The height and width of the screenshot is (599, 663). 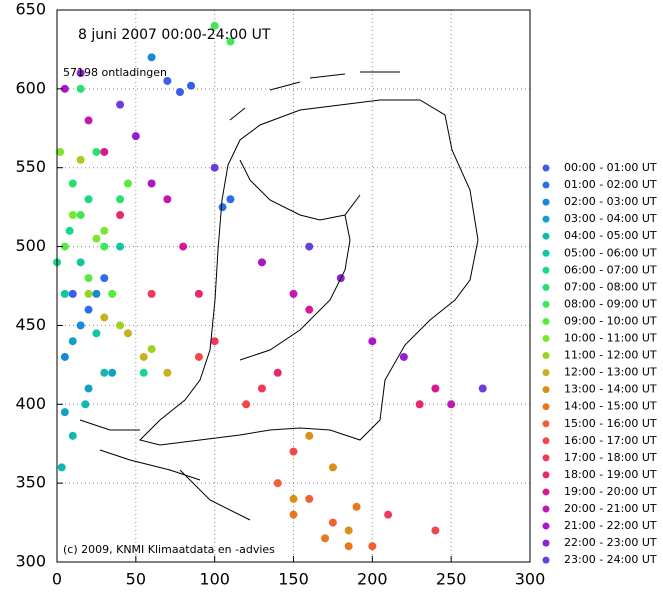 What do you see at coordinates (30, 324) in the screenshot?
I see `y-tick-label: 450` at bounding box center [30, 324].